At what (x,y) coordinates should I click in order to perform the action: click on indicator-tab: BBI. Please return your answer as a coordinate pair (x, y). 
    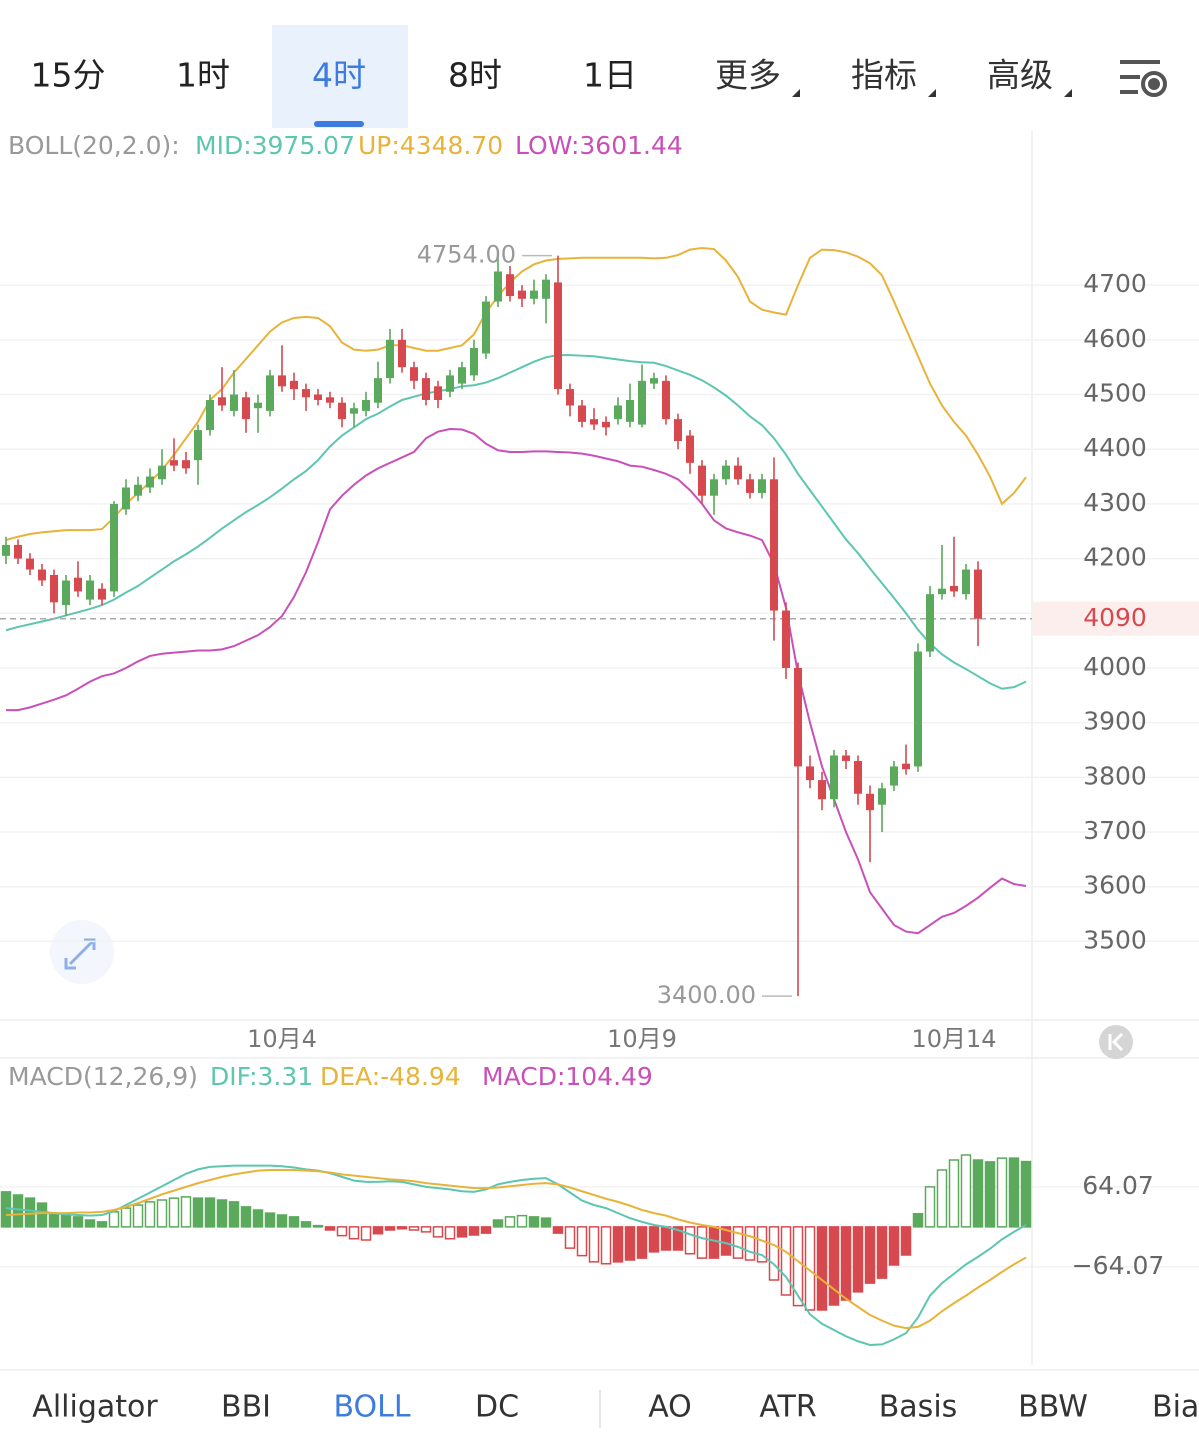
    Looking at the image, I should click on (246, 1407).